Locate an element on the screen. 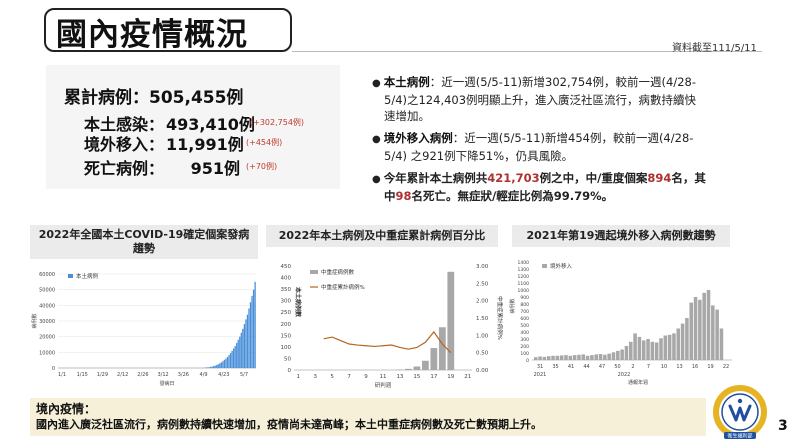 Image resolution: width=800 pixels, height=447 pixels. chart1-xtick-label: 5/7 is located at coordinates (244, 375).